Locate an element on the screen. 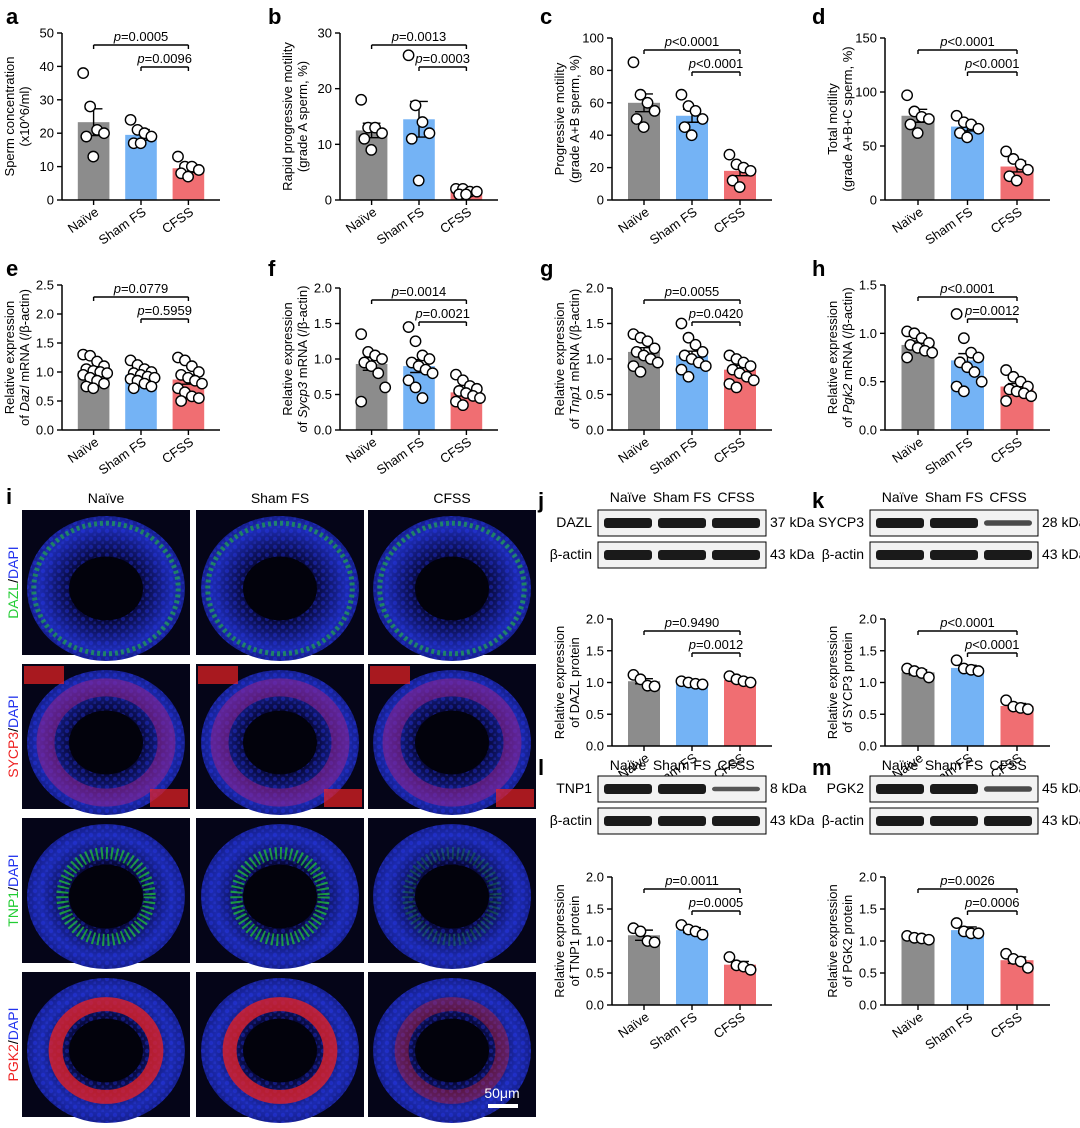  x-tick-label-m: Naïve is located at coordinates (907, 1025).